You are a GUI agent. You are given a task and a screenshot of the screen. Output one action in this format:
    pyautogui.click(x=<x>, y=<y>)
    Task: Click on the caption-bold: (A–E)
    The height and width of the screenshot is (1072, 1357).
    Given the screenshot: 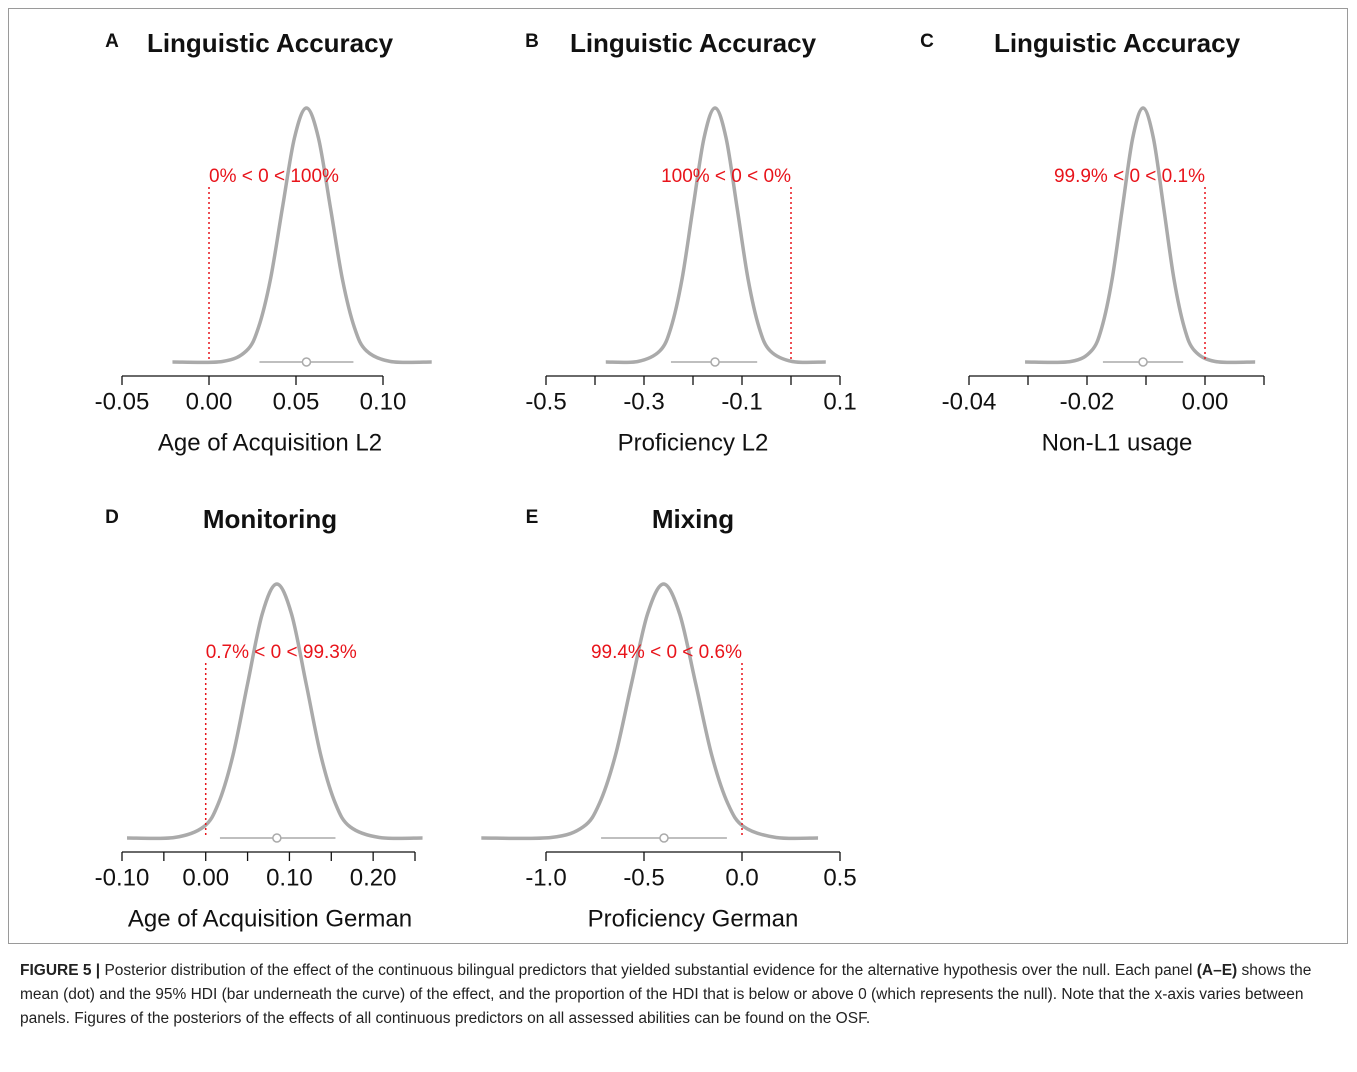 What is the action you would take?
    pyautogui.click(x=1217, y=970)
    